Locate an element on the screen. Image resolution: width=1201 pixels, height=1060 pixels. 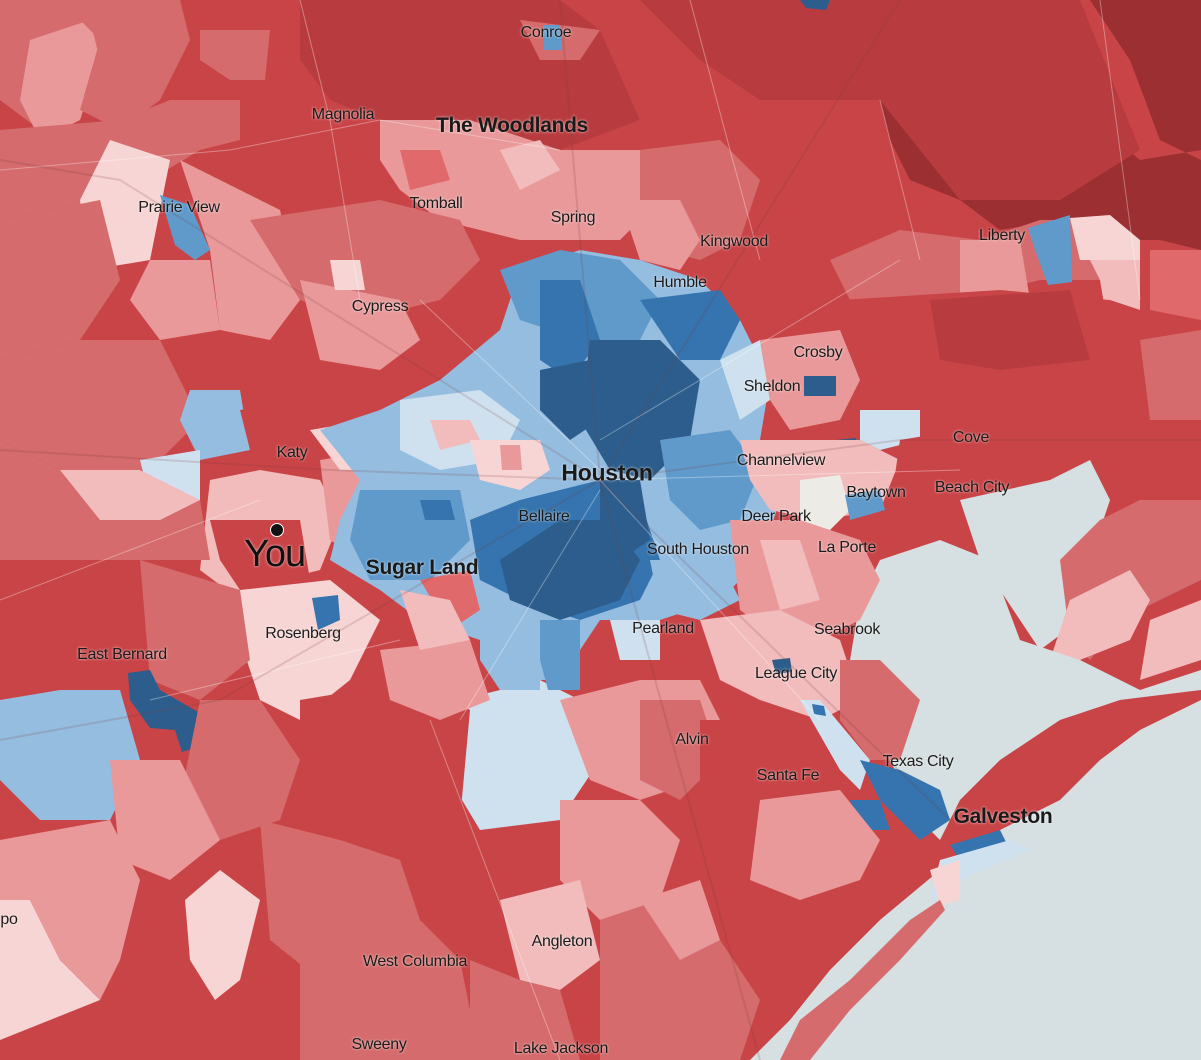
city-label-la-porte: La Porte is located at coordinates (847, 547).